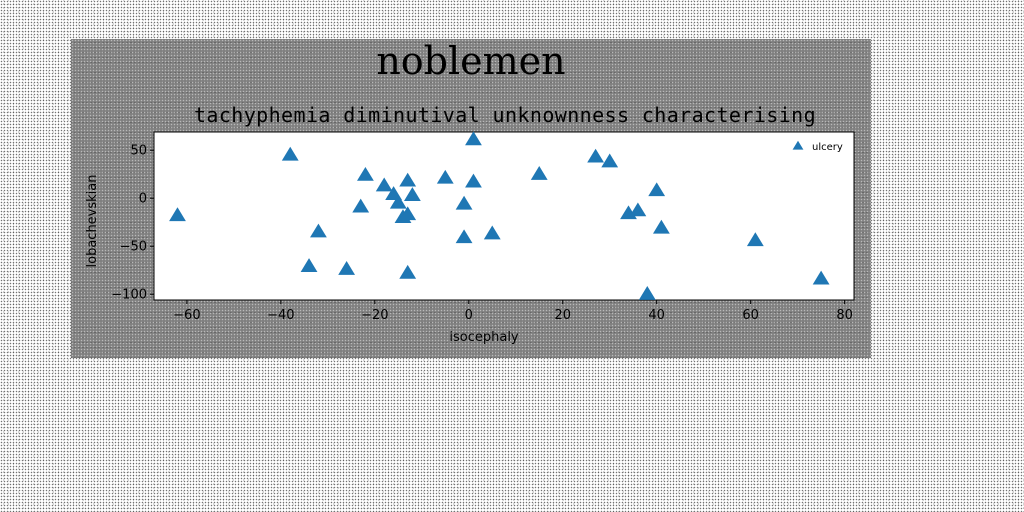 The height and width of the screenshot is (512, 1024). Describe the element at coordinates (750, 315) in the screenshot. I see `x-tick-label: 60` at that location.